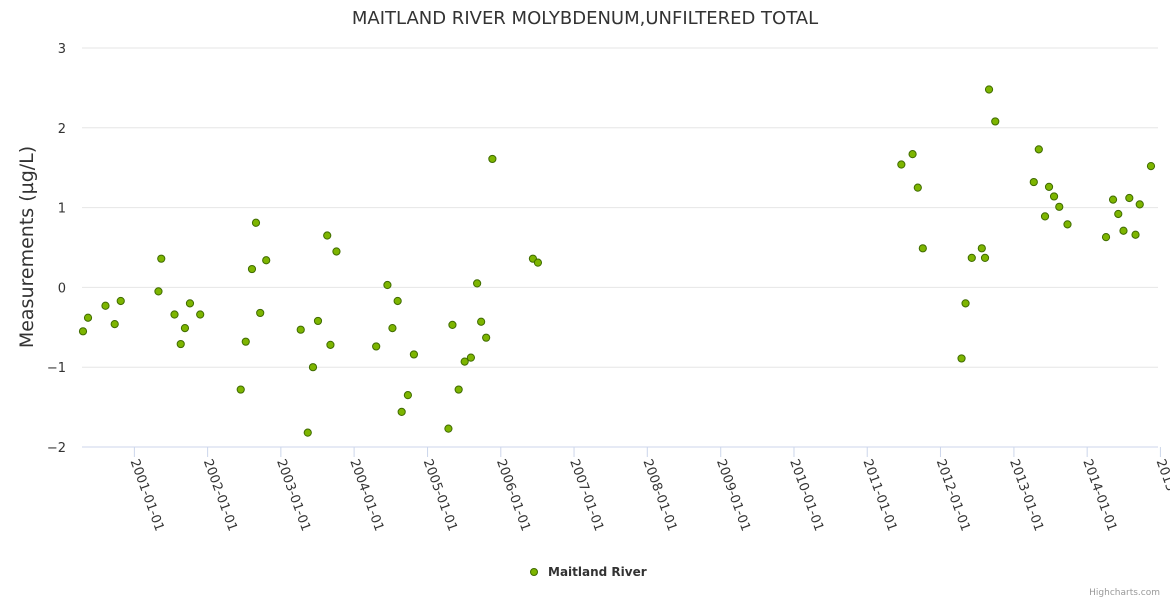  I want to click on y-tick-label: 2, so click(62, 129).